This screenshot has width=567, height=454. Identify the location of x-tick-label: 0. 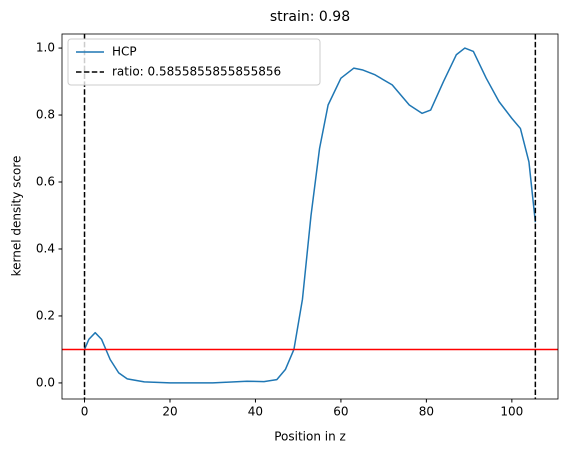
(85, 412).